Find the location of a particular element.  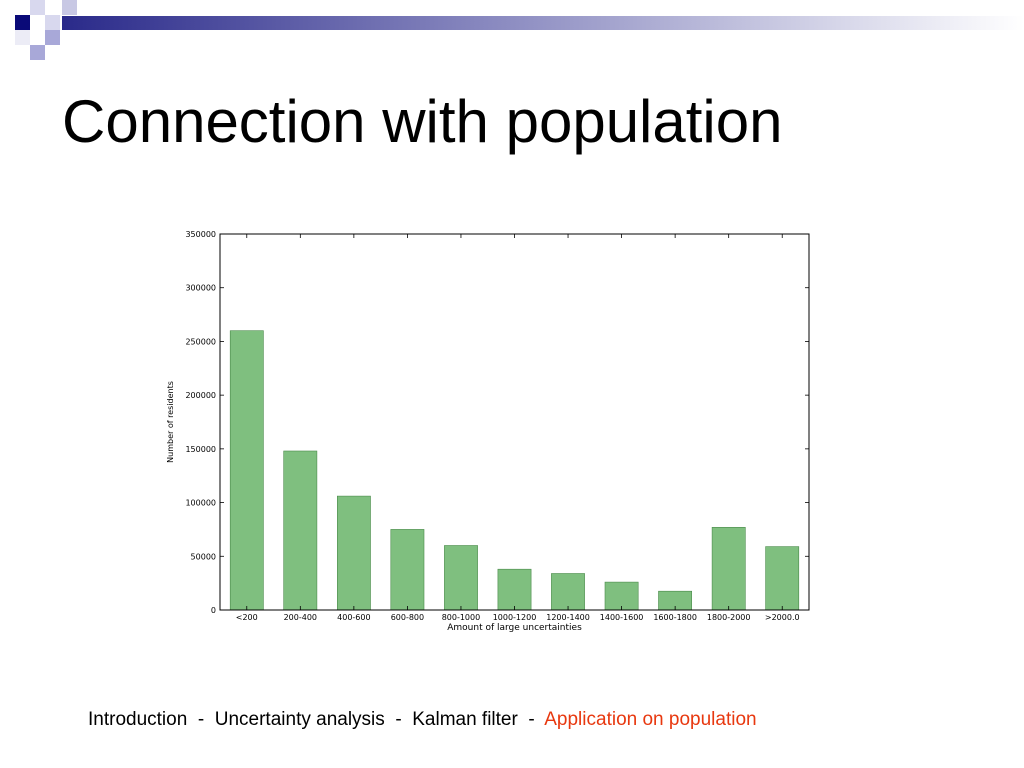

y-tick-label: 200000 is located at coordinates (200, 395).